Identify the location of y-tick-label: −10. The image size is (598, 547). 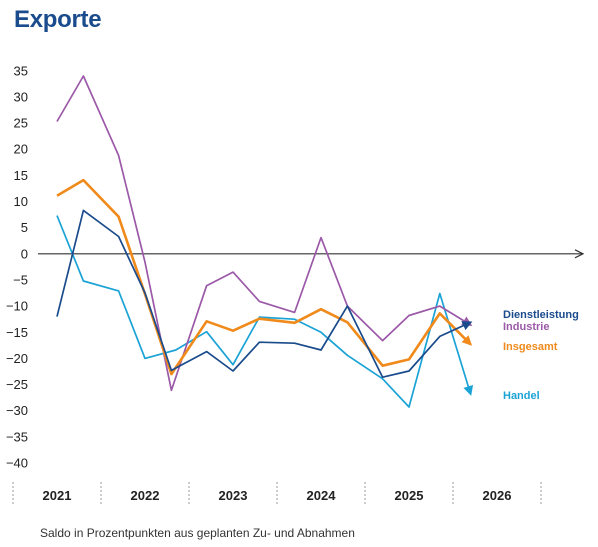
(17, 306).